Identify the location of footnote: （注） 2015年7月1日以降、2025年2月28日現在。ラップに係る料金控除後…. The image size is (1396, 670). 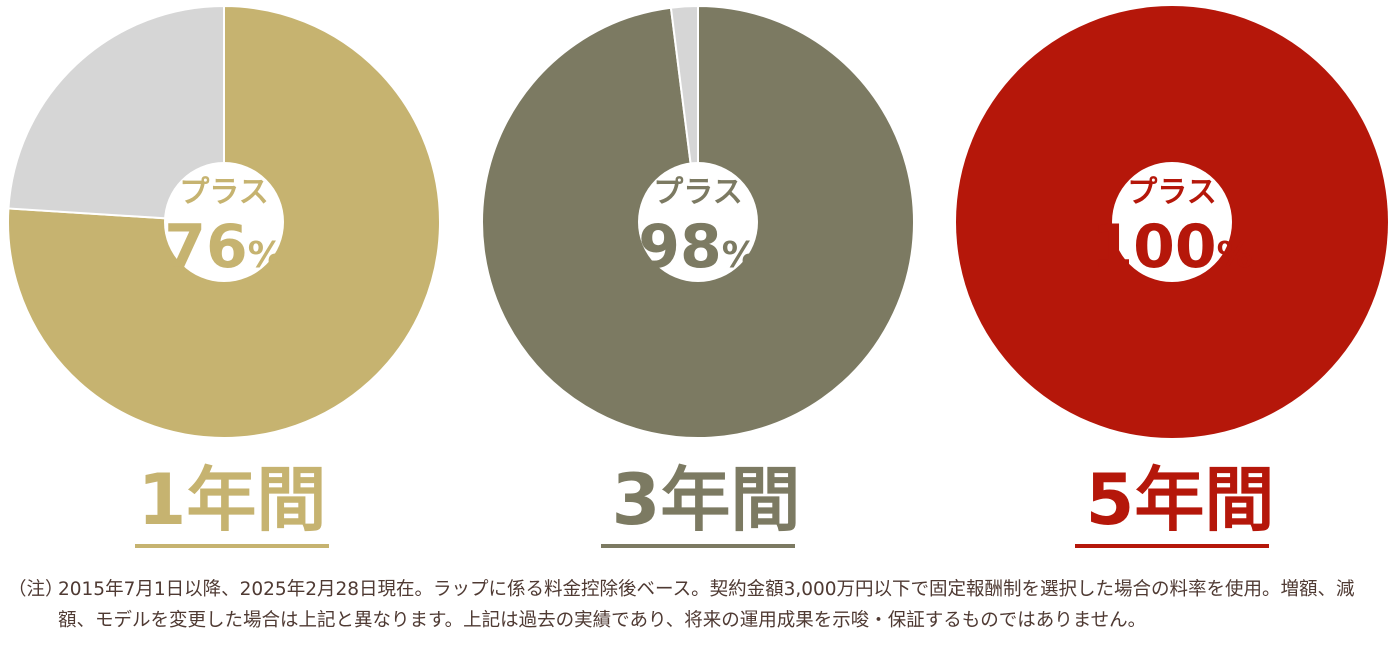
(698, 605).